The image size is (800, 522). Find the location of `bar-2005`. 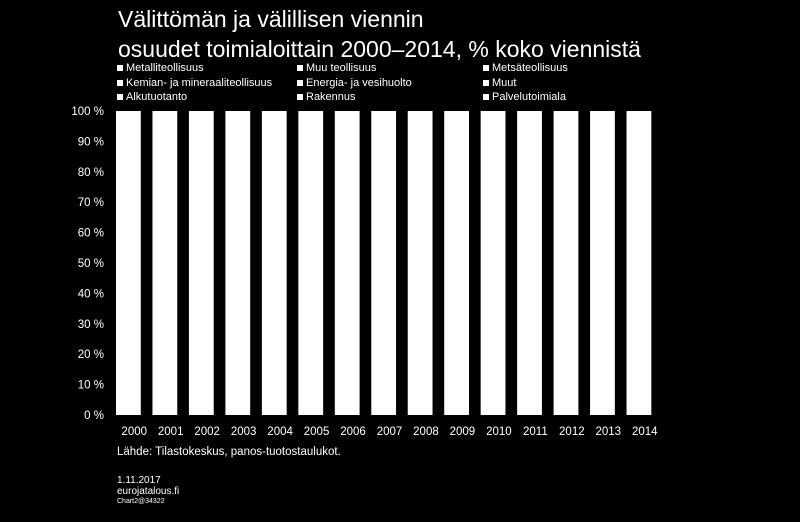

bar-2005 is located at coordinates (311, 263).